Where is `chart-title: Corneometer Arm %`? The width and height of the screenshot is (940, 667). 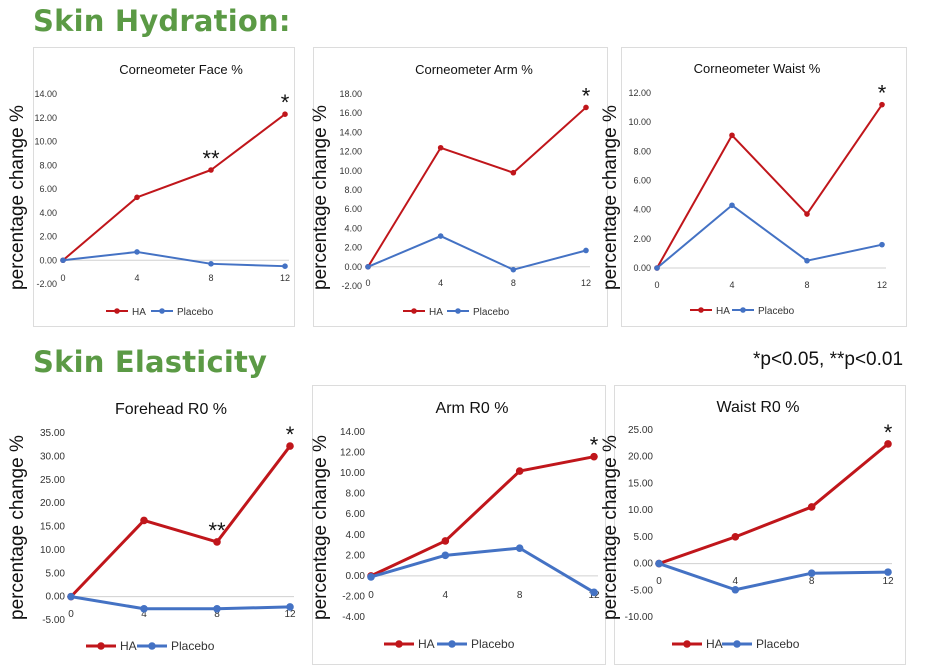
chart-title: Corneometer Arm % is located at coordinates (474, 69).